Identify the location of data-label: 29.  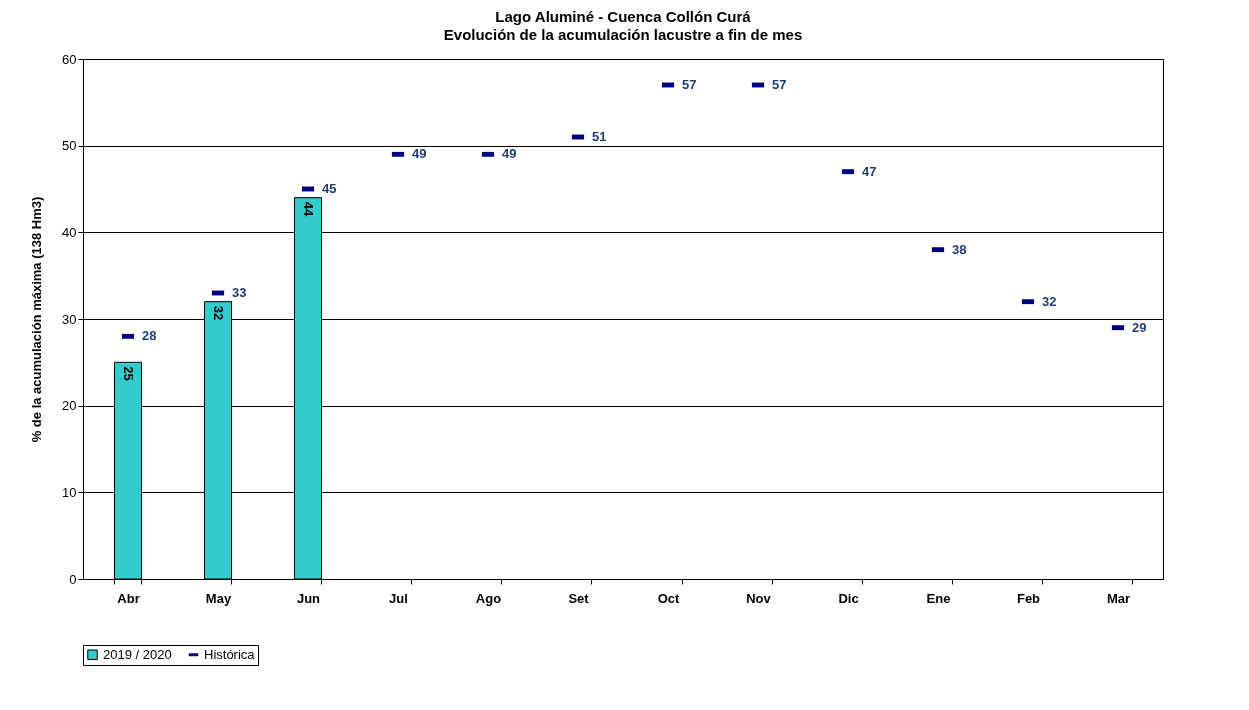
(1139, 327).